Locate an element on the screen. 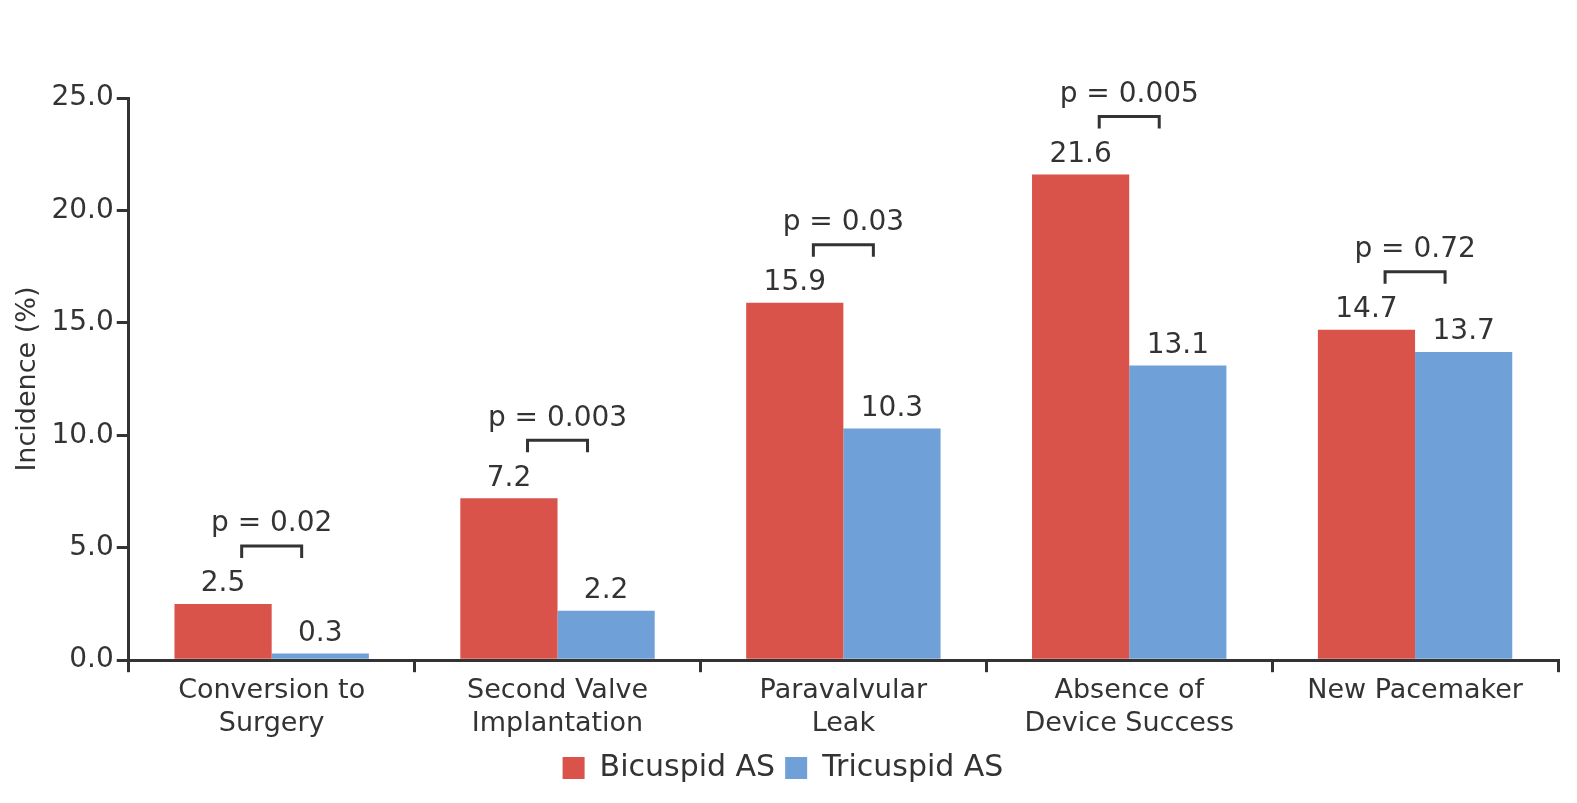  data-label: 10.3 is located at coordinates (892, 406).